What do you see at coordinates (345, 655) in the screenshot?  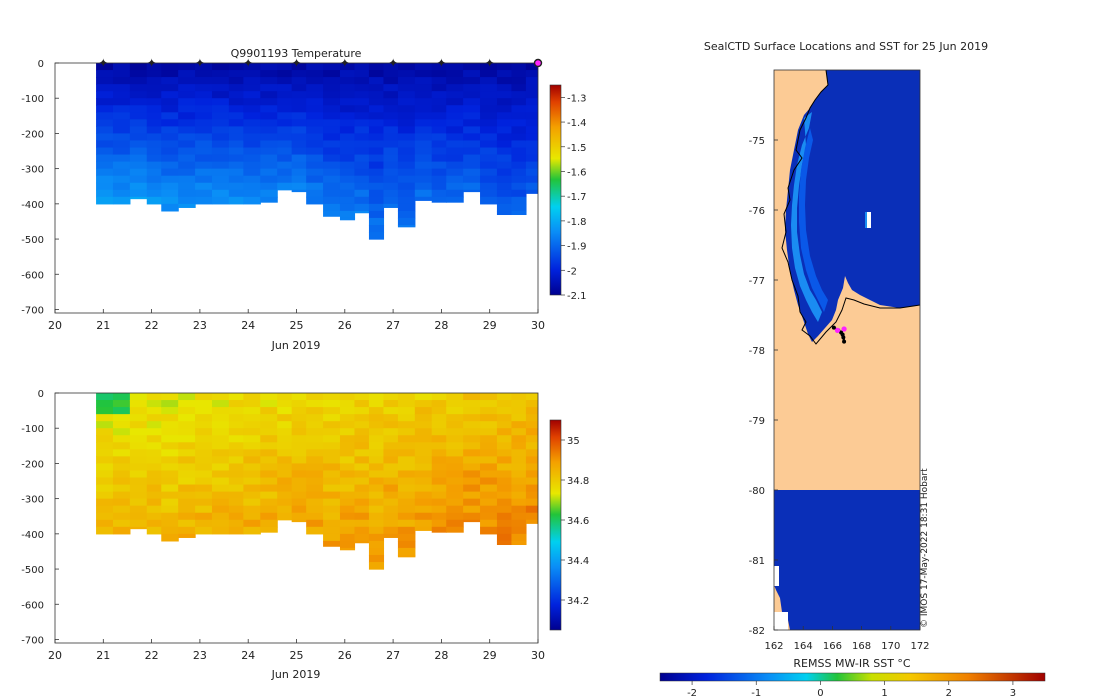 I see `x-tick-label: 26` at bounding box center [345, 655].